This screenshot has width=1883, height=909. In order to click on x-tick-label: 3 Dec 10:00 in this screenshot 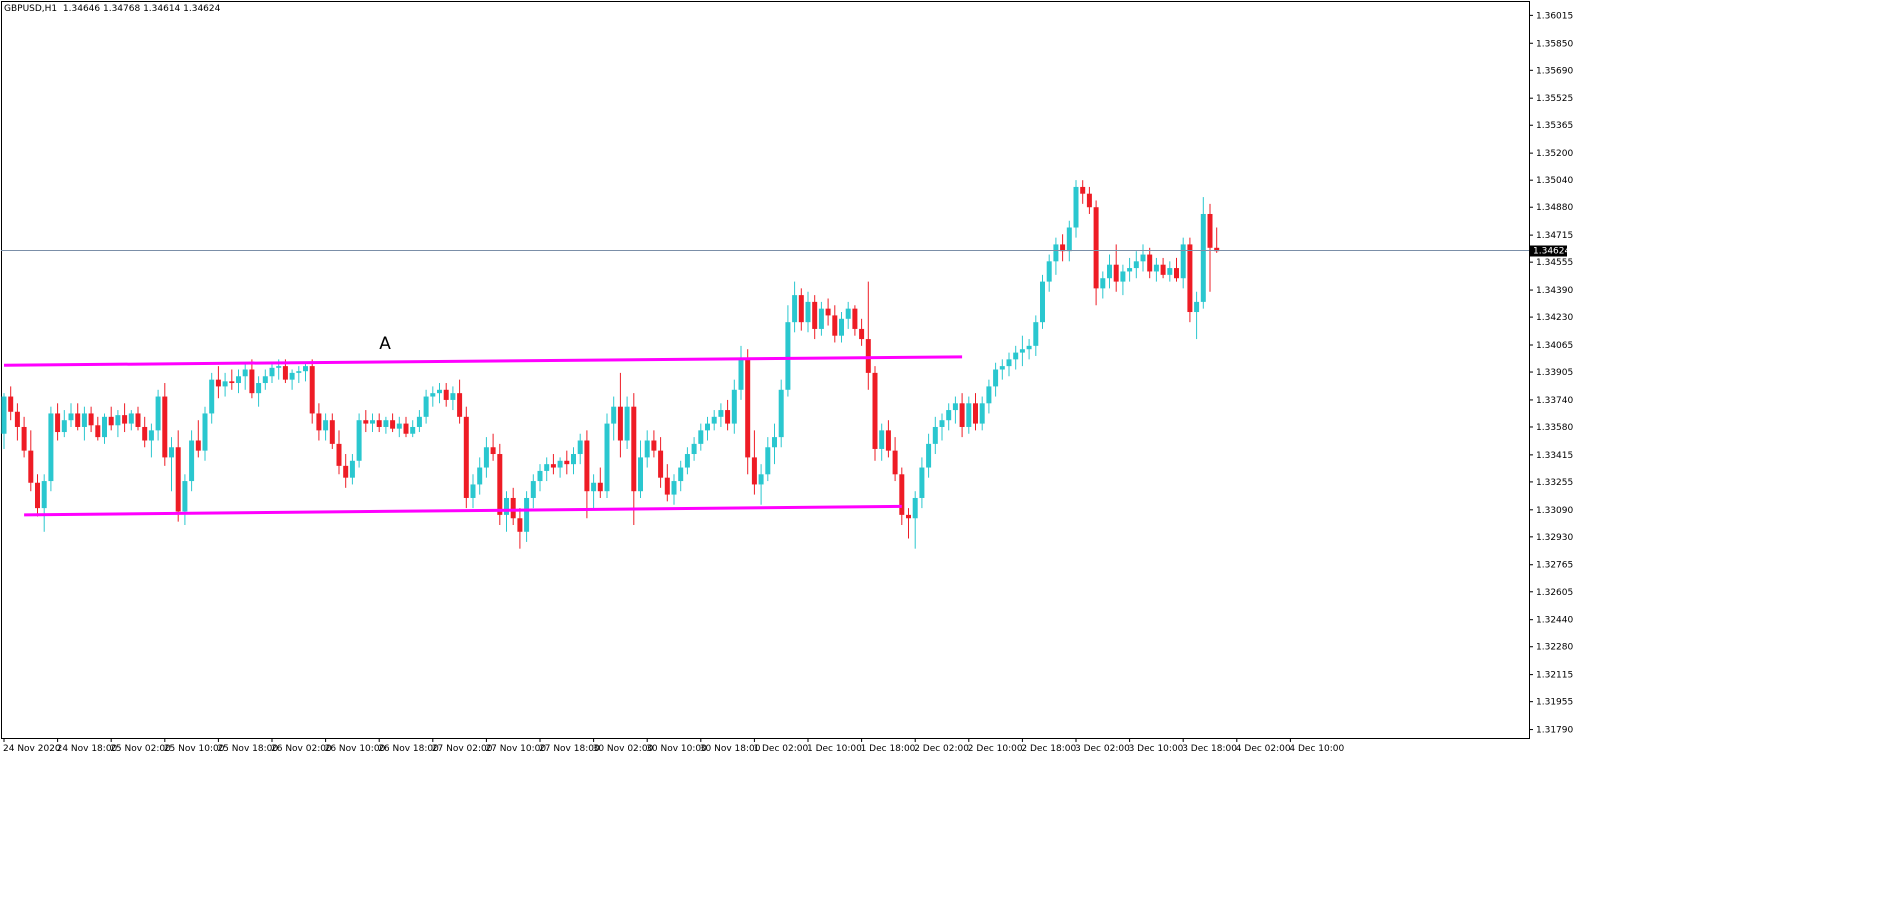, I will do `click(1156, 749)`.